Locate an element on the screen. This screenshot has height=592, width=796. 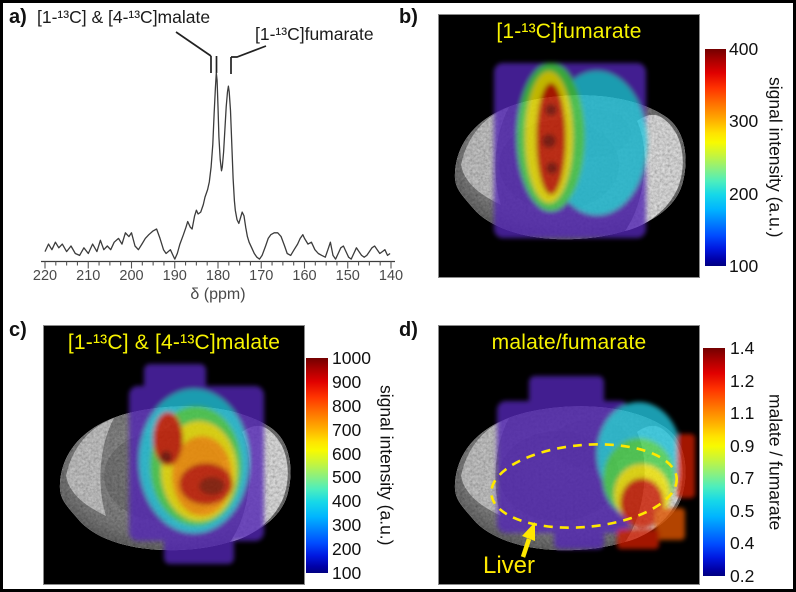
panel-c-image: [1-¹³C] & [4-¹³C]malate is located at coordinates (174, 455).